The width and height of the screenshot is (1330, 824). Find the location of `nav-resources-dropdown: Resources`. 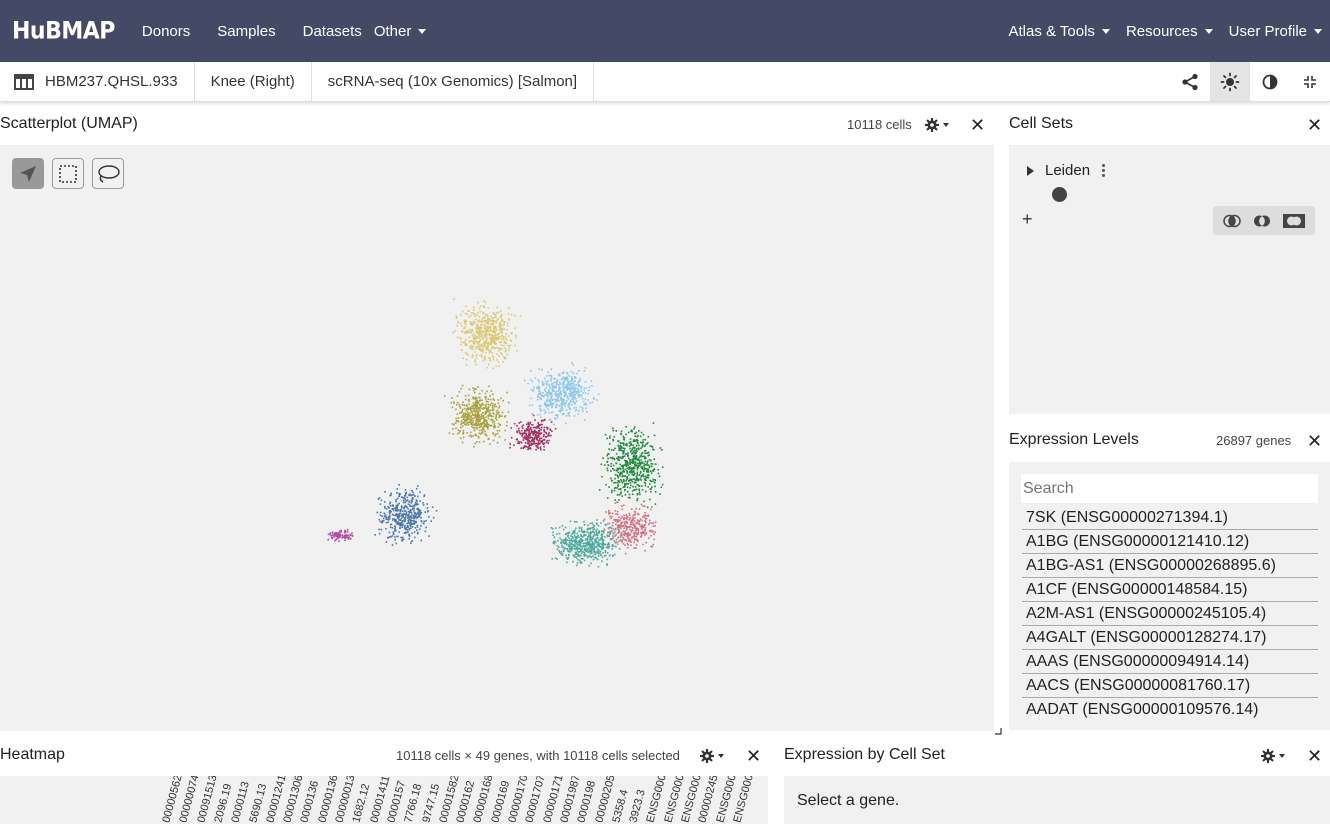

nav-resources-dropdown: Resources is located at coordinates (1169, 31).